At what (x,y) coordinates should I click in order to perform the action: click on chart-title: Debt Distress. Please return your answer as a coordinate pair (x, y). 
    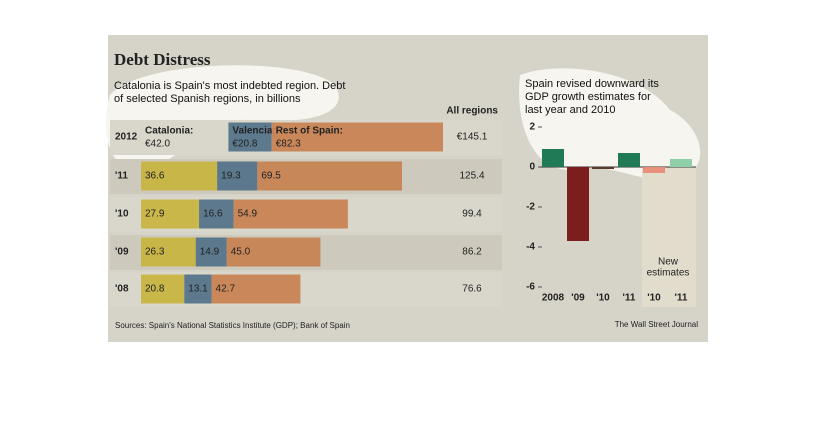
    Looking at the image, I should click on (162, 59).